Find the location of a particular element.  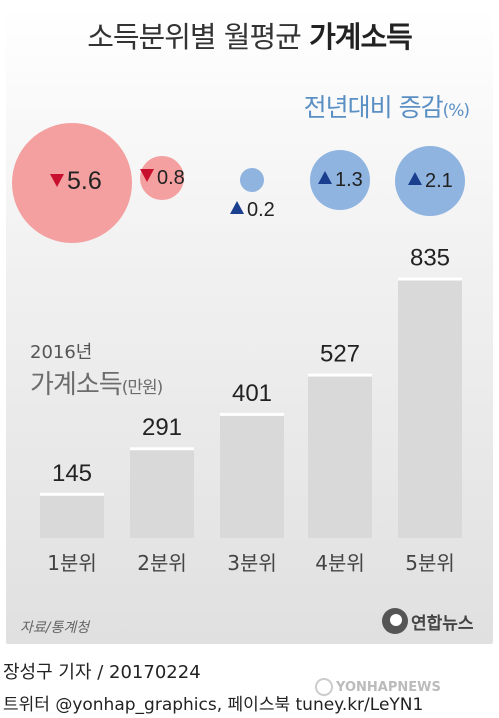

yonhap-logo: 연합뉴스 is located at coordinates (428, 621).